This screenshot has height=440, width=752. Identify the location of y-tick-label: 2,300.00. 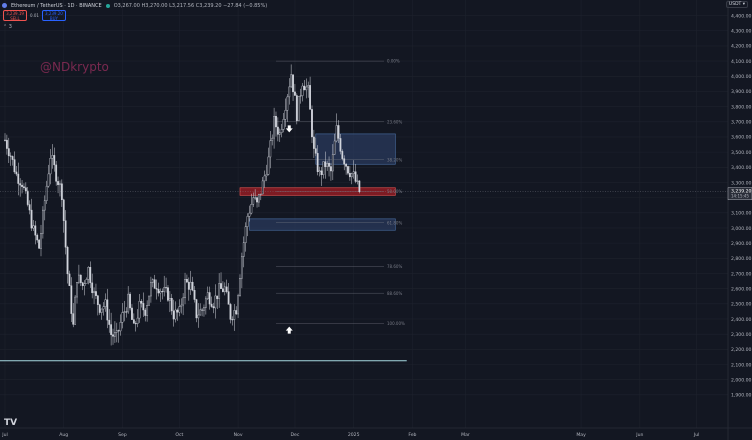
(741, 335).